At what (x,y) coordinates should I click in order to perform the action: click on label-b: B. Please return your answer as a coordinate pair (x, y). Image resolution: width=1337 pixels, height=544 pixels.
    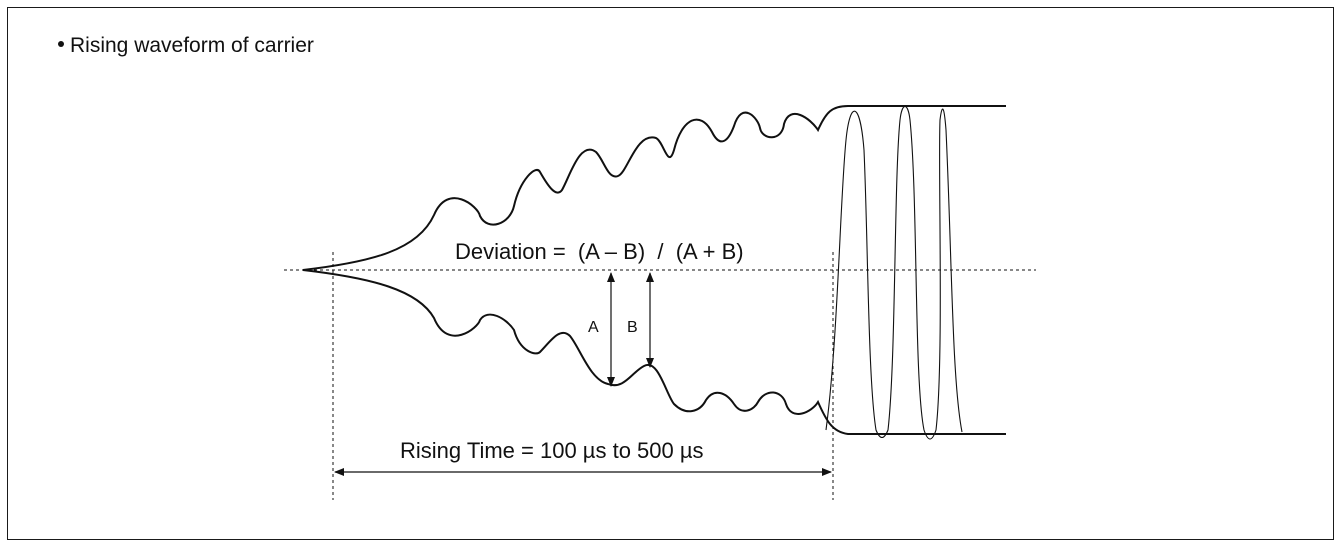
    Looking at the image, I should click on (632, 327).